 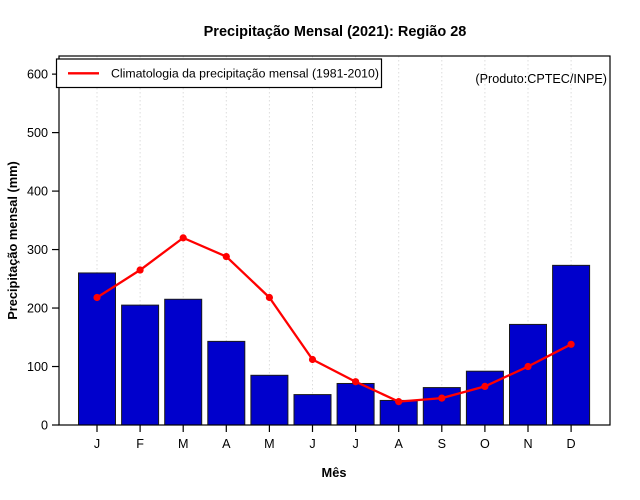 I want to click on legend-box, so click(x=219, y=73).